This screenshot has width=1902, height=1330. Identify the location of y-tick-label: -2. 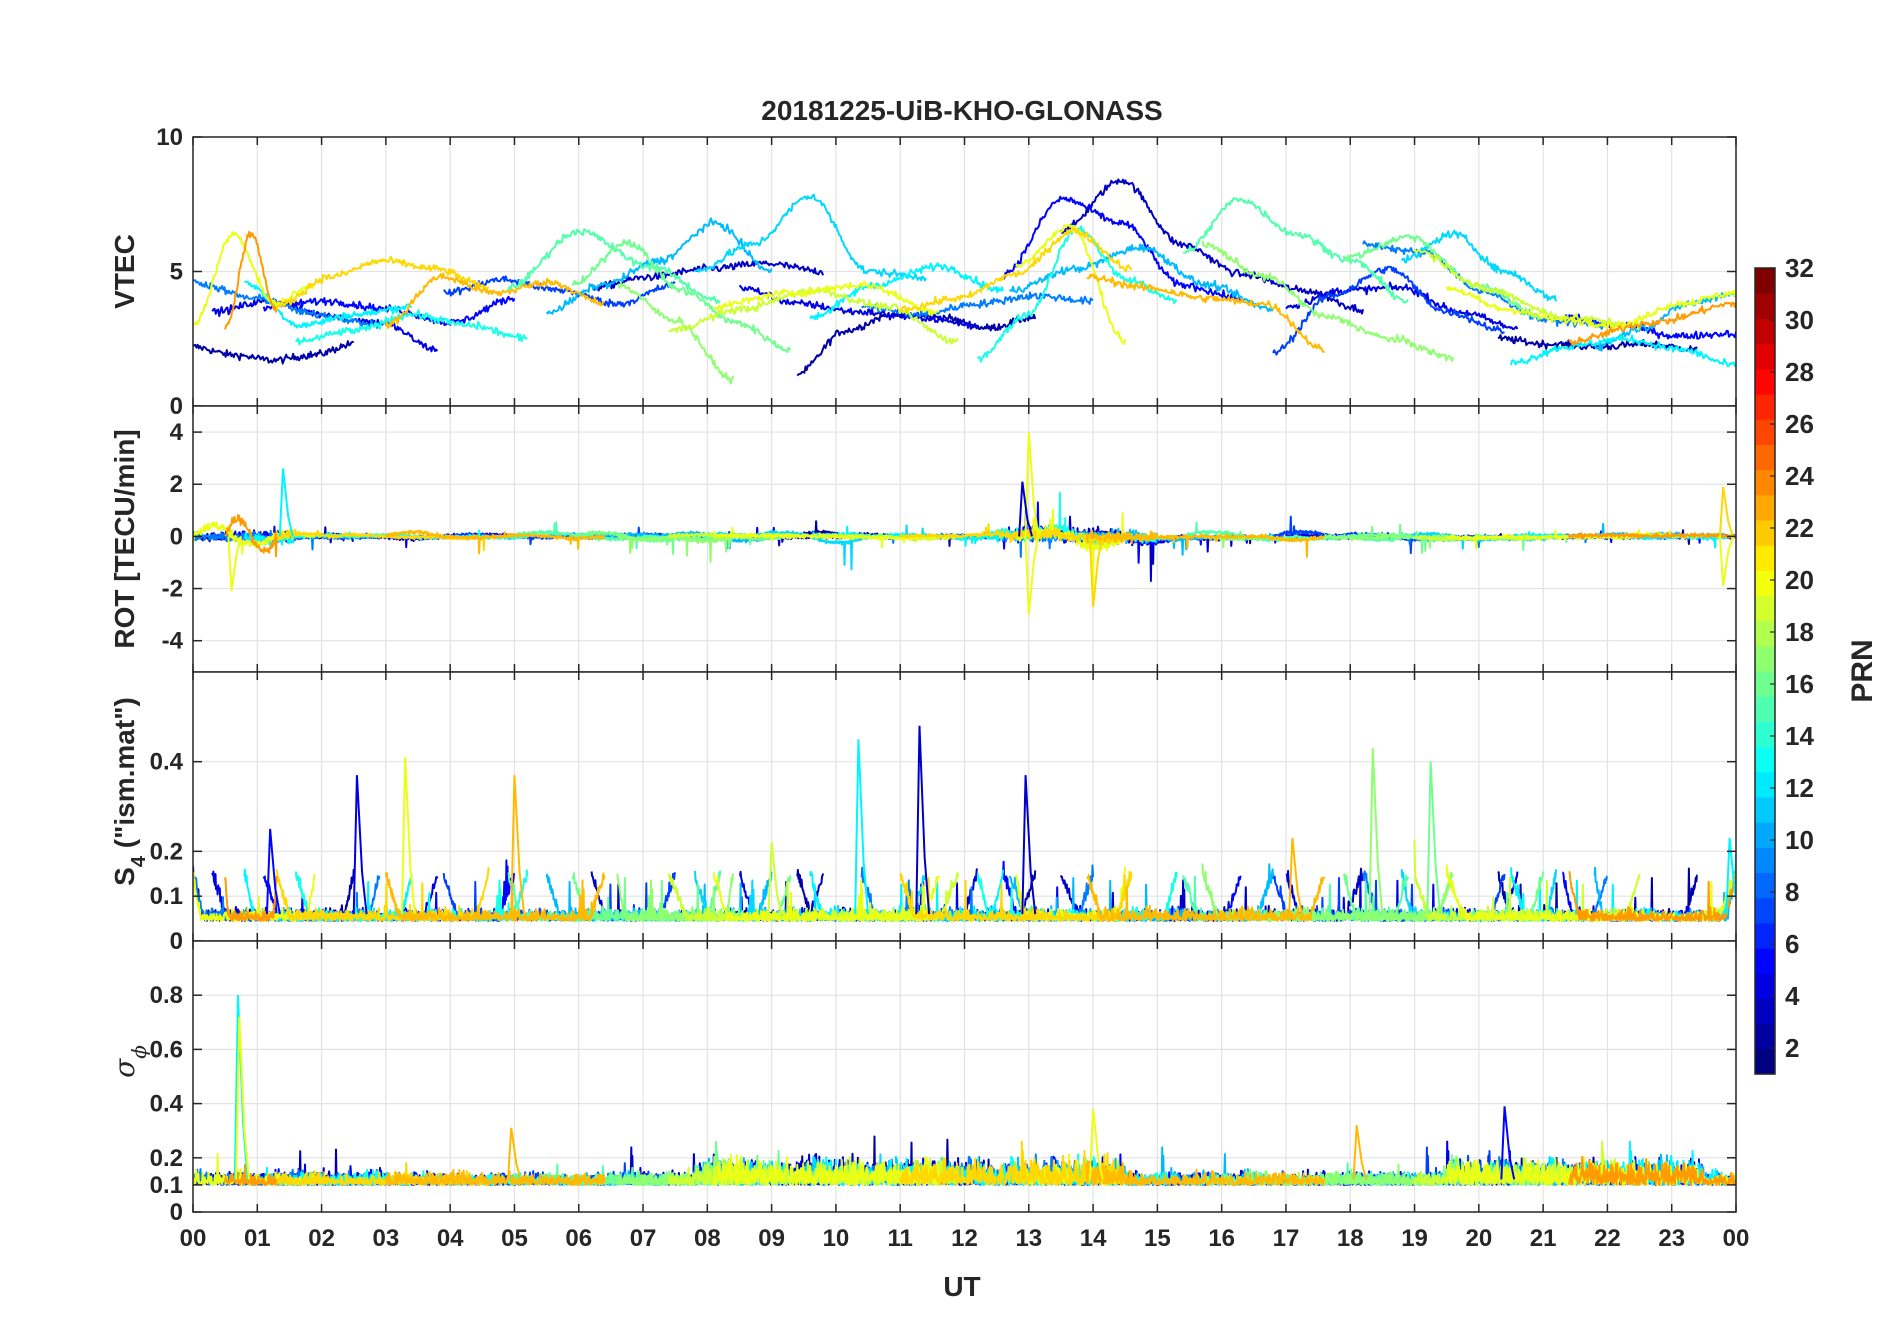
(172, 589).